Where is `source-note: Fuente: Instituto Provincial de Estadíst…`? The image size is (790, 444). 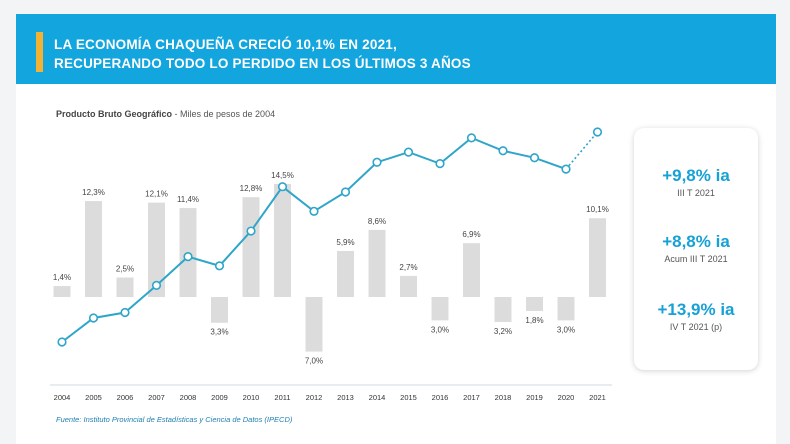
source-note: Fuente: Instituto Provincial de Estadíst… is located at coordinates (174, 419).